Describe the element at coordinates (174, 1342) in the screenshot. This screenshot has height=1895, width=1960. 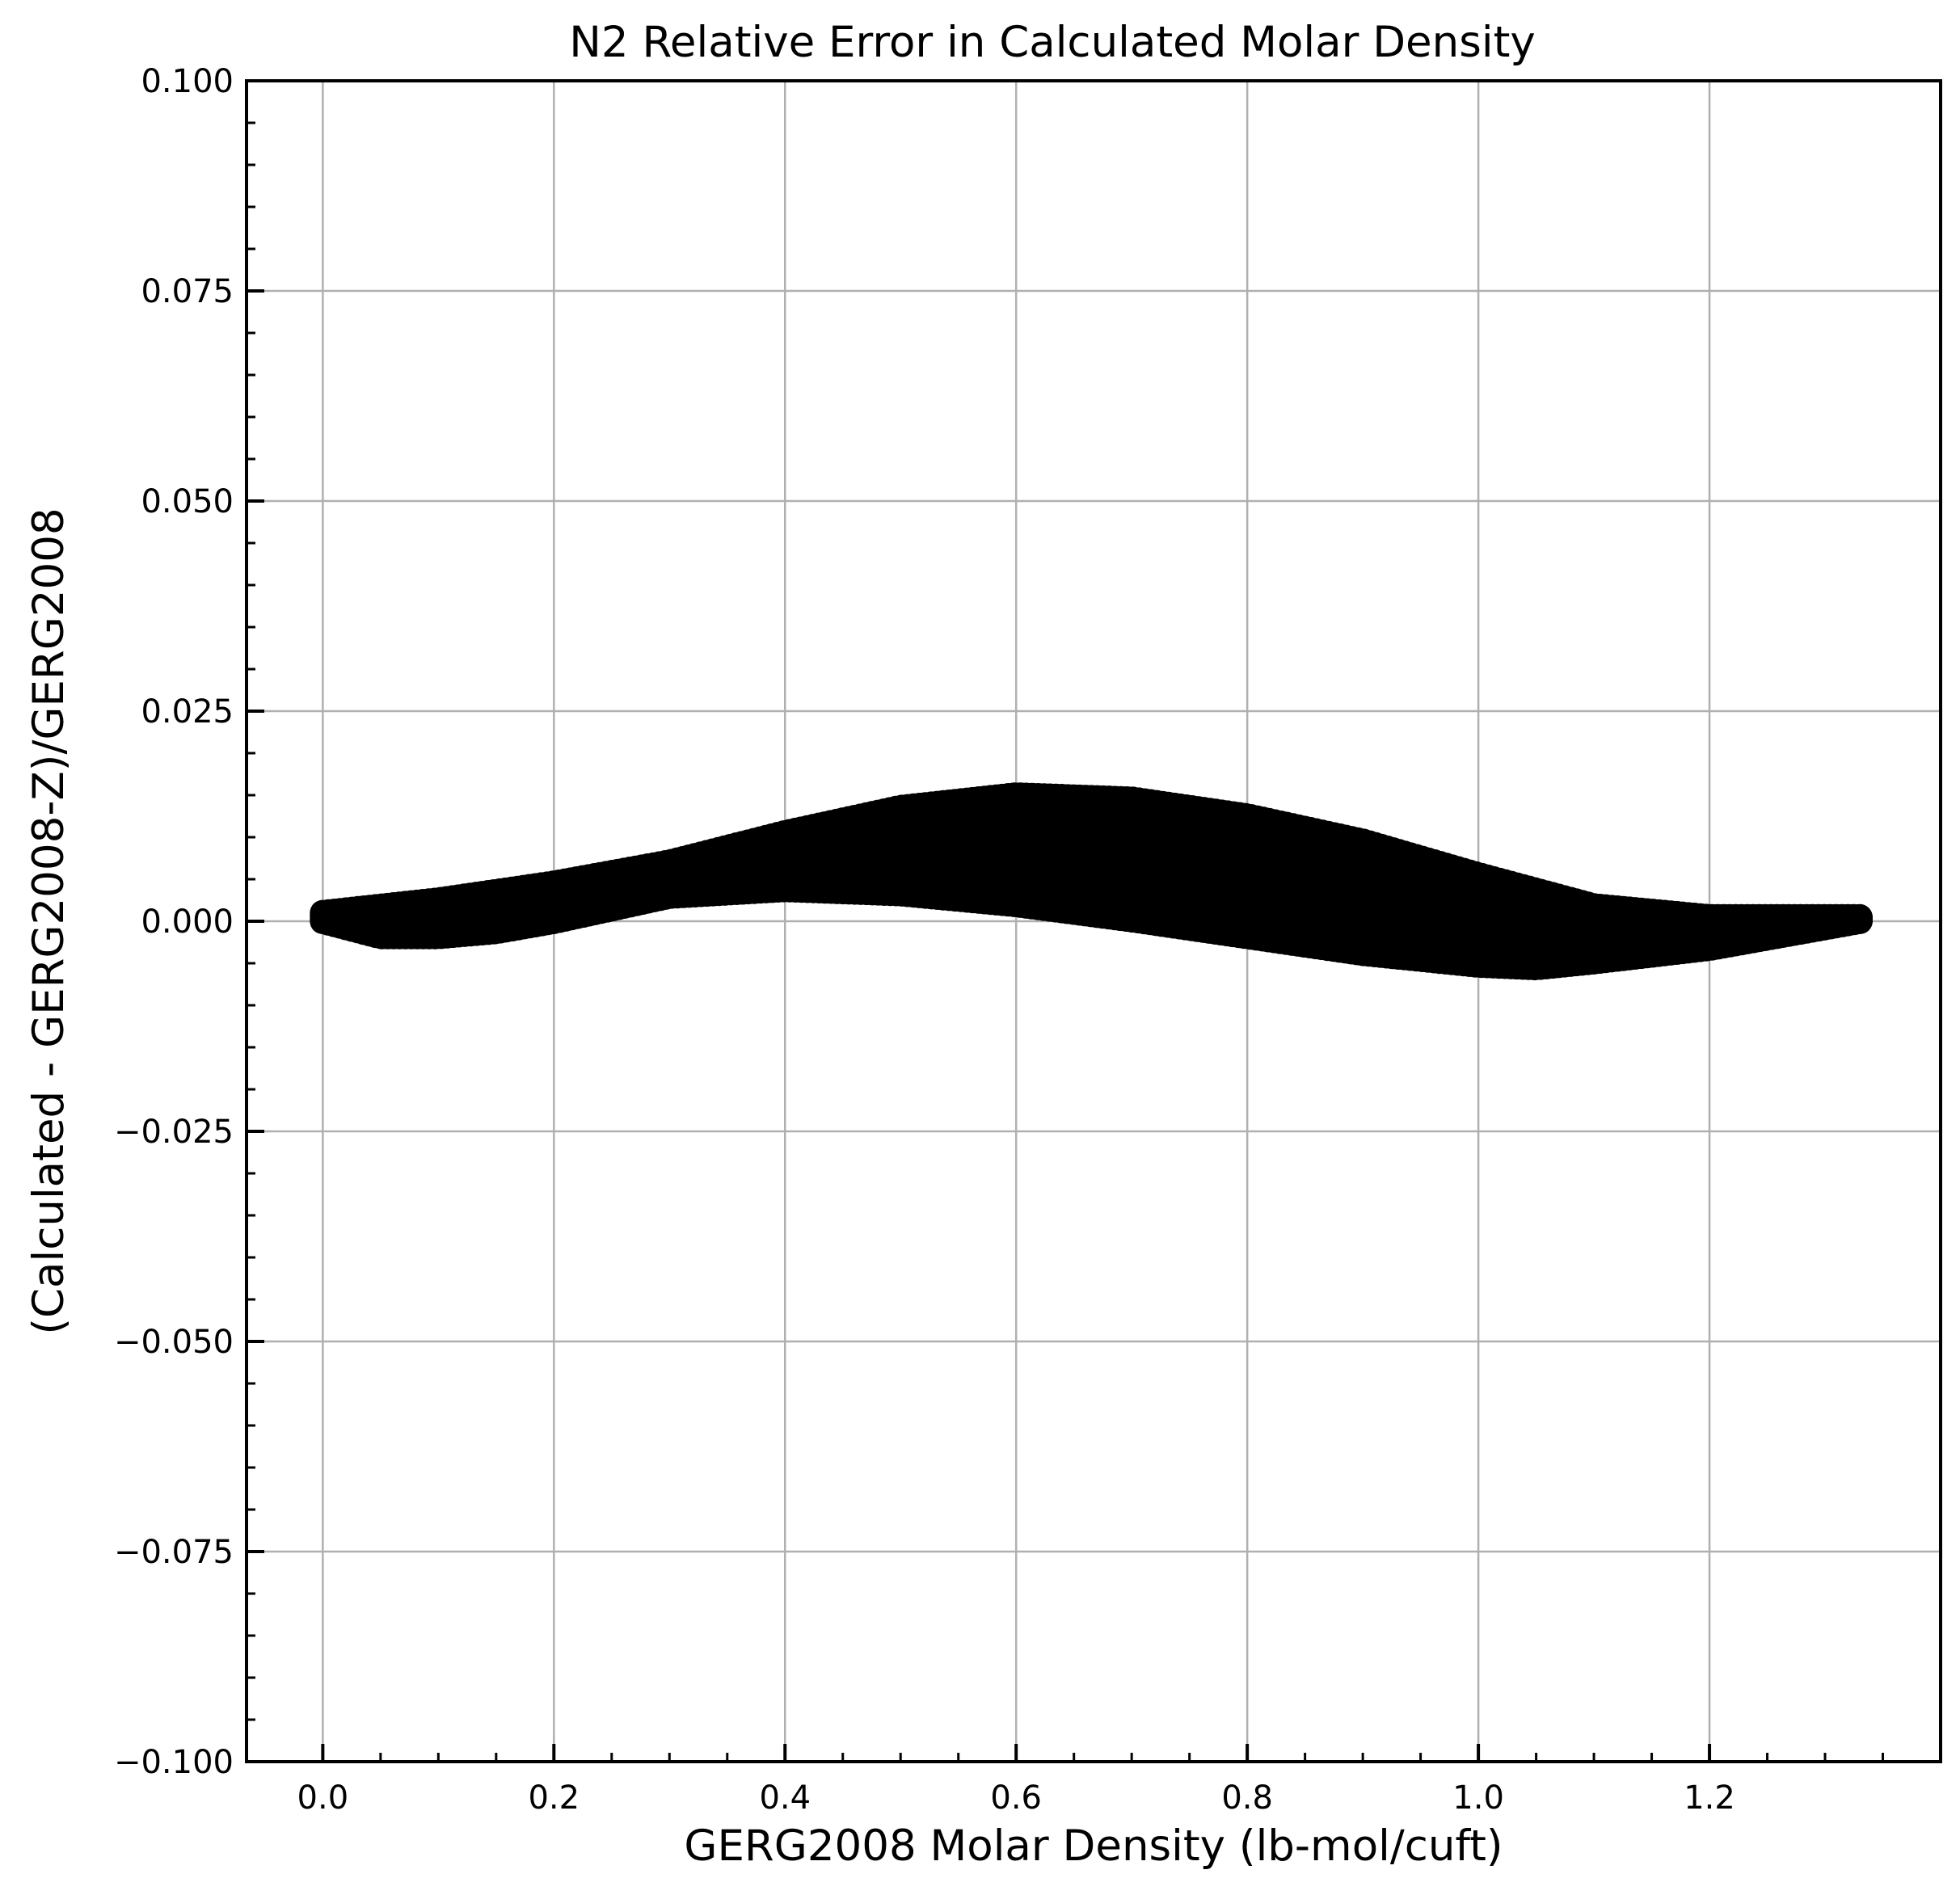
I see `y-tick-label: −0.050` at that location.